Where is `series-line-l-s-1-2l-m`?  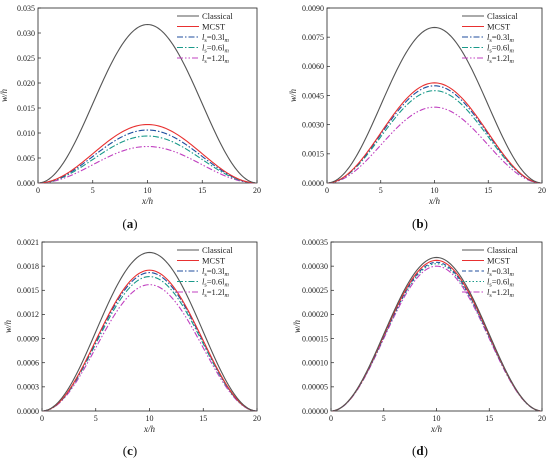 series-line-l-s-1-2l-m is located at coordinates (149, 348).